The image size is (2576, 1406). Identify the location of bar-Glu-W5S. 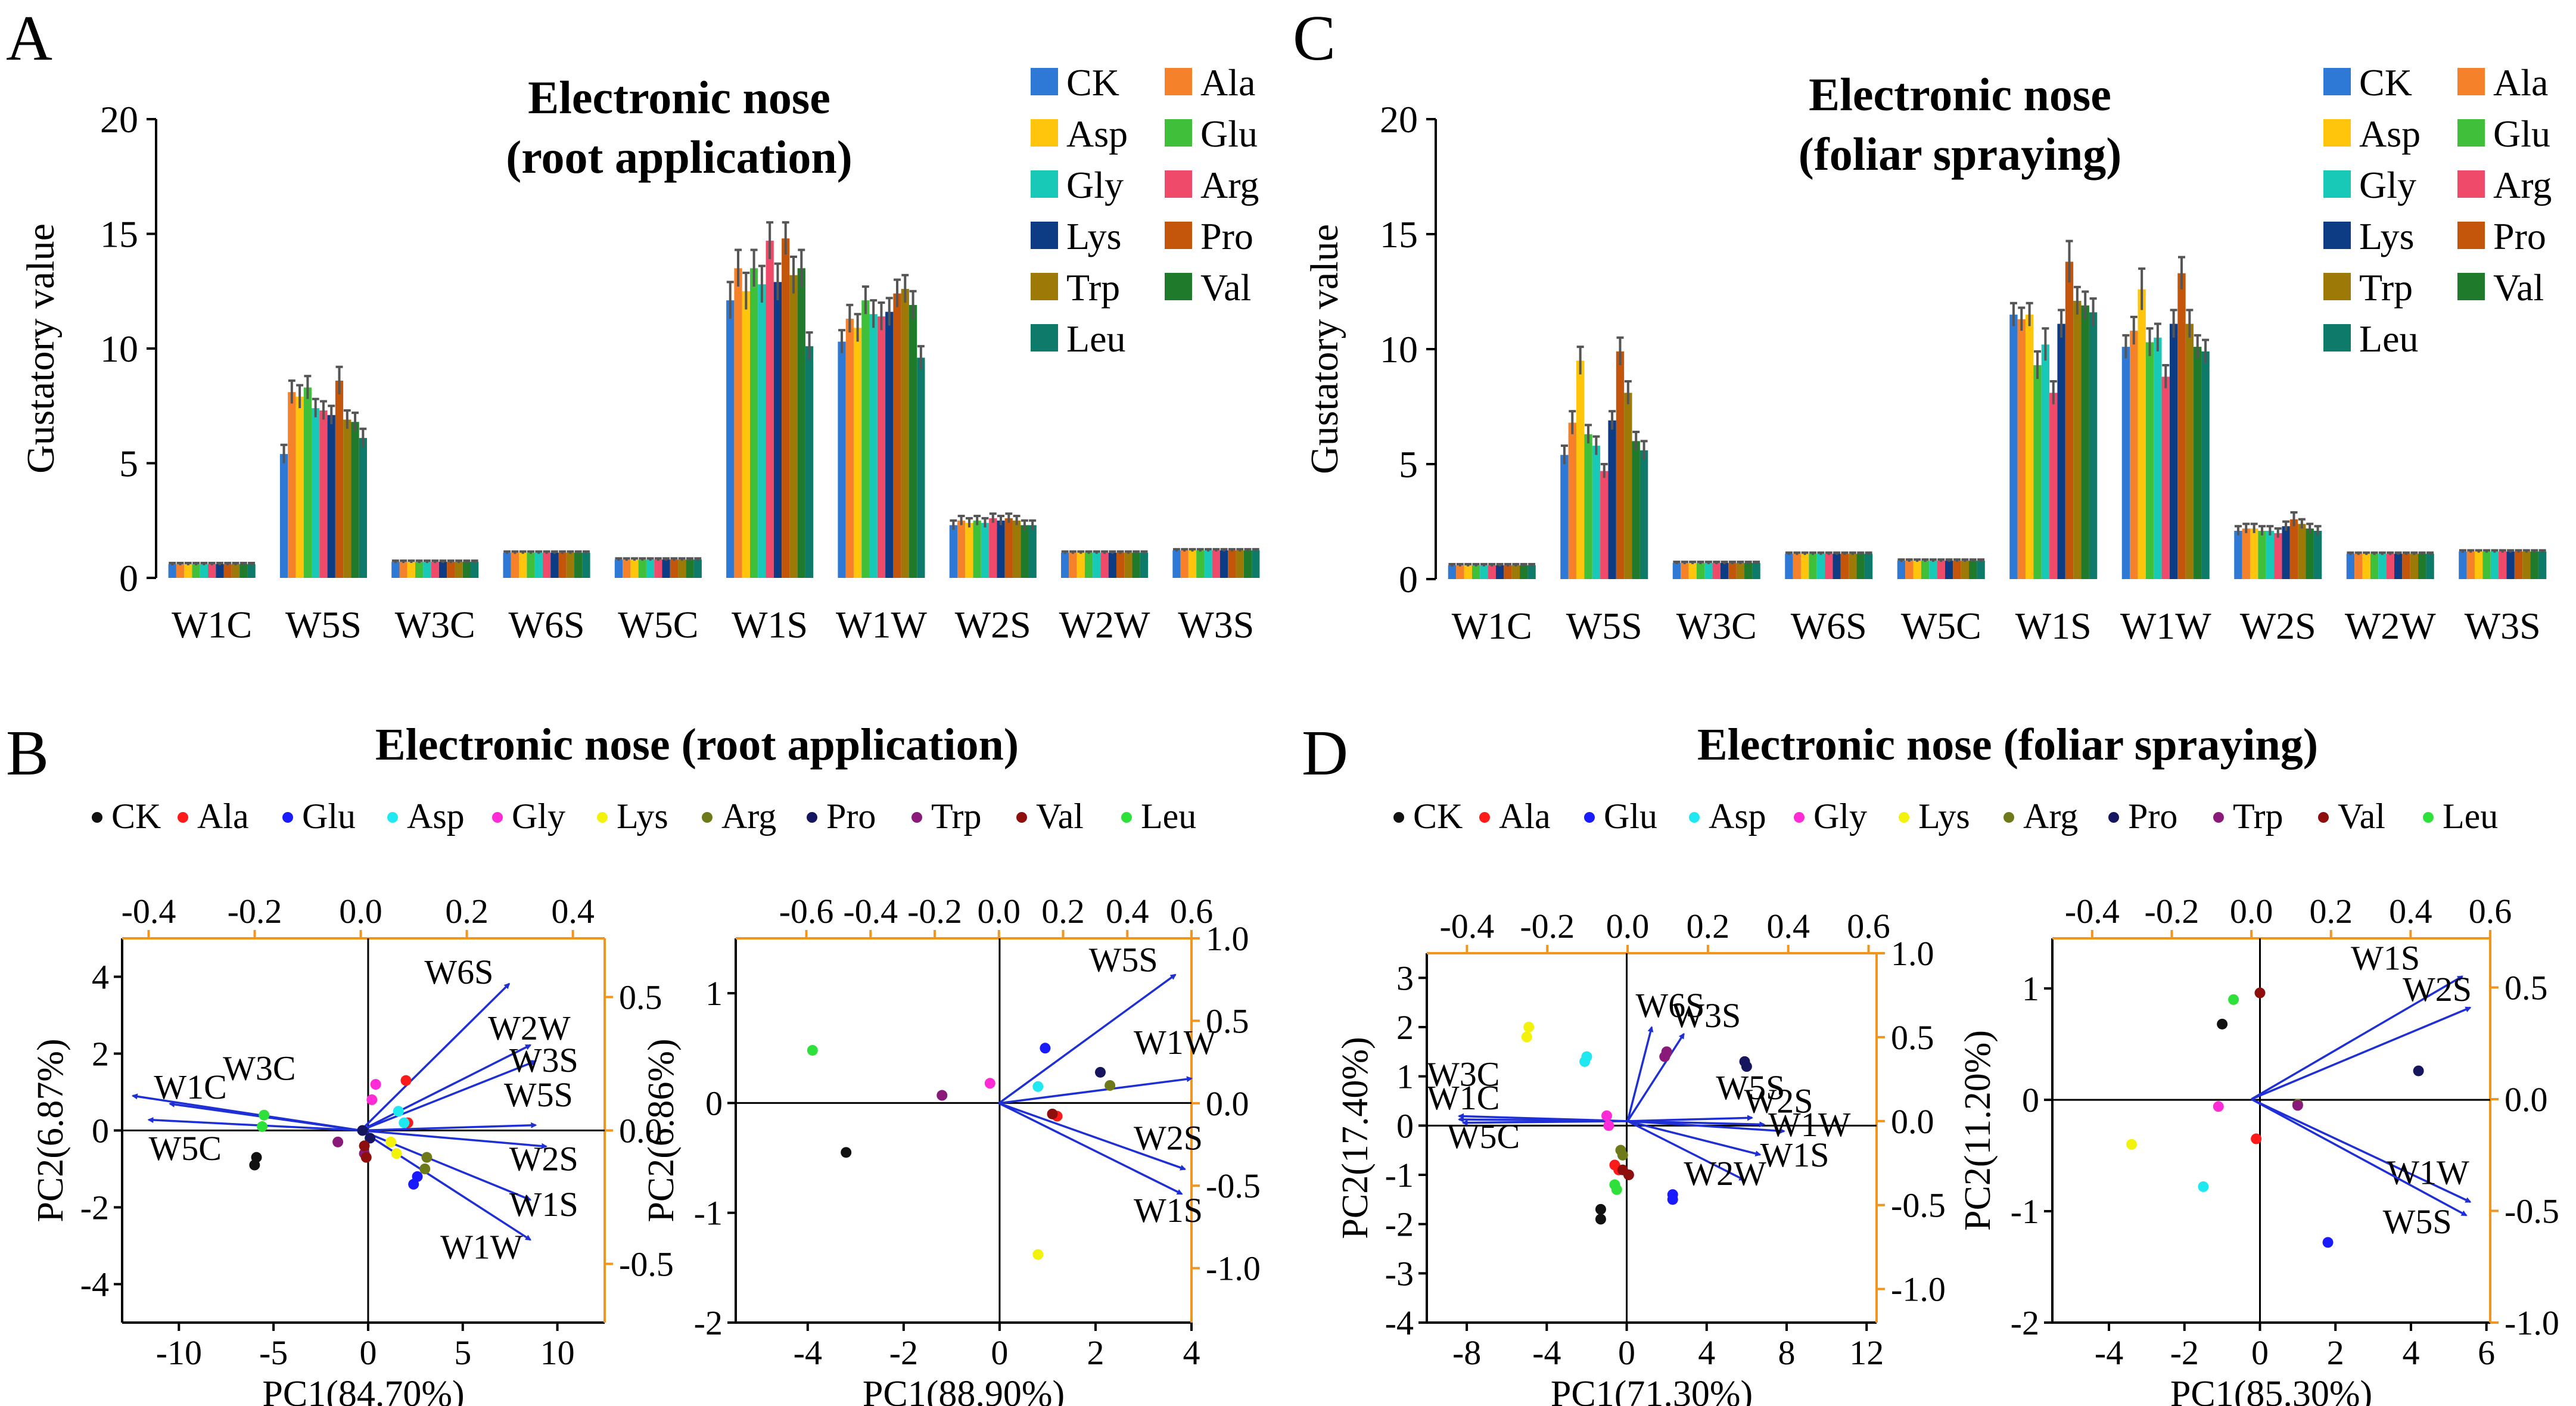
(307, 483).